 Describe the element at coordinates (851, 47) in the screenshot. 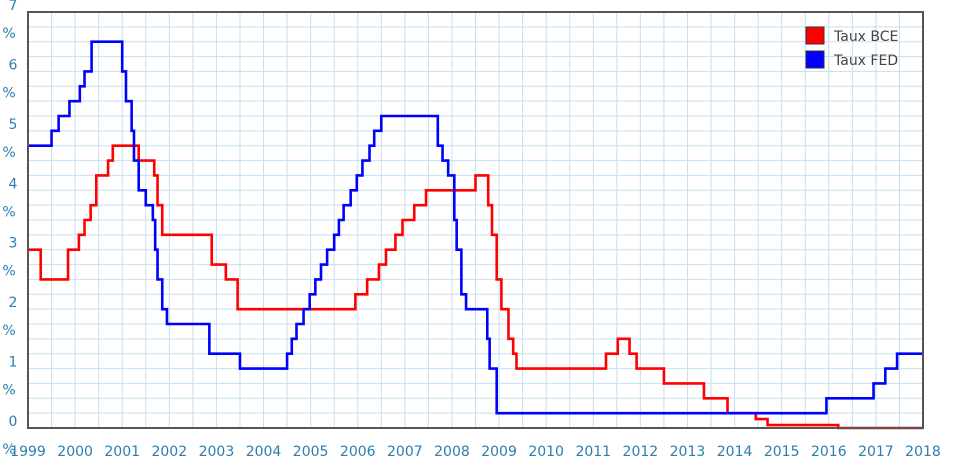

I see `legend: Taux BCE Taux FED` at that location.